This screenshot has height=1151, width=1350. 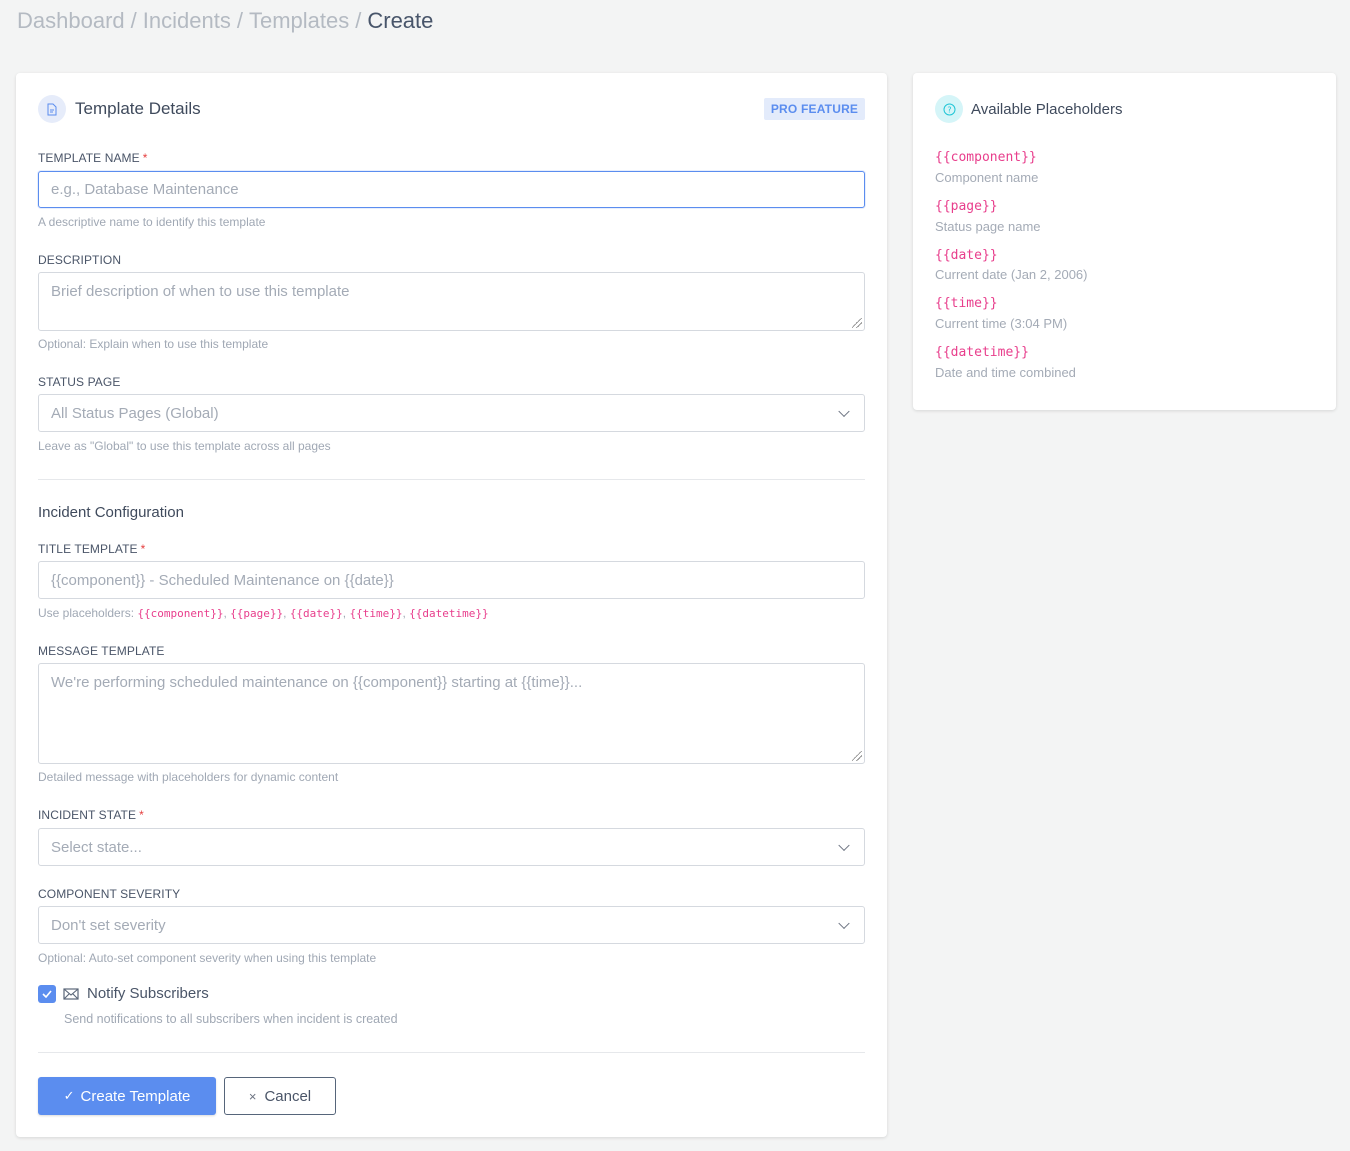 What do you see at coordinates (988, 226) in the screenshot?
I see `placeholder-desc: Status page name` at bounding box center [988, 226].